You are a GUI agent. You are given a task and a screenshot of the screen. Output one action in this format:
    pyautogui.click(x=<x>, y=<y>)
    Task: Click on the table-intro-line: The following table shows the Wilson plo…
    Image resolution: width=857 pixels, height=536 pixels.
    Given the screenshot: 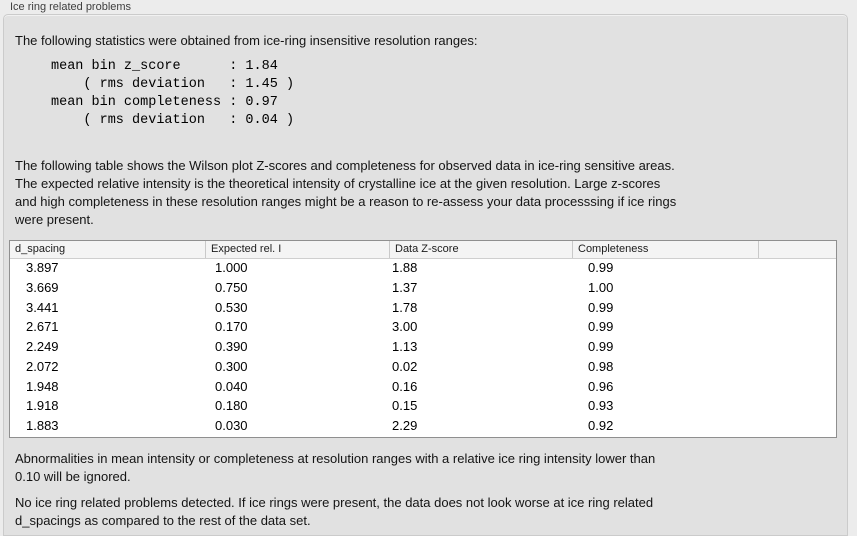 What is the action you would take?
    pyautogui.click(x=345, y=165)
    